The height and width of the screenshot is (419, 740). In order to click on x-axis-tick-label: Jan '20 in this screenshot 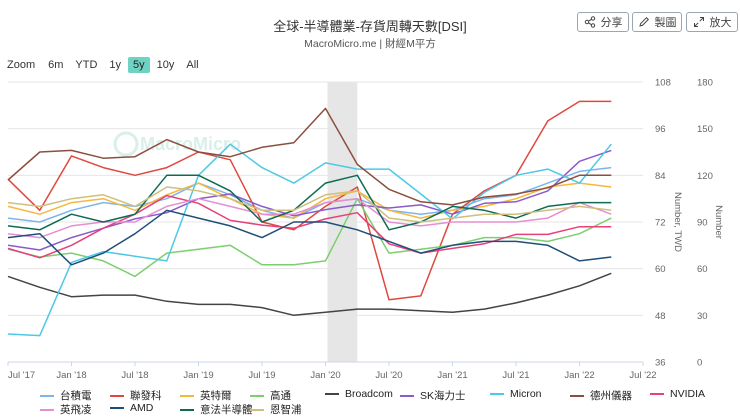, I will do `click(325, 375)`.